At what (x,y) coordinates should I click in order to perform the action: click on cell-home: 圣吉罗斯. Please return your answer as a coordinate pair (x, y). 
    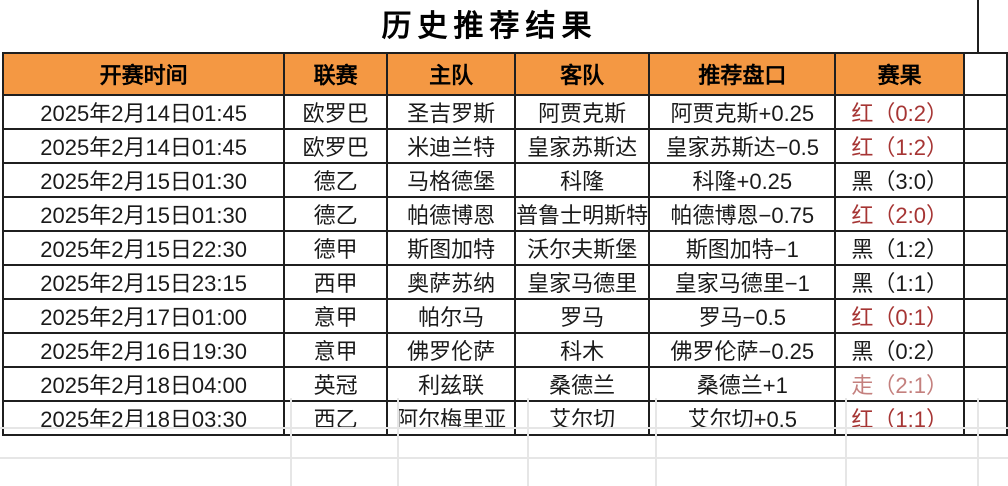
    Looking at the image, I should click on (451, 112).